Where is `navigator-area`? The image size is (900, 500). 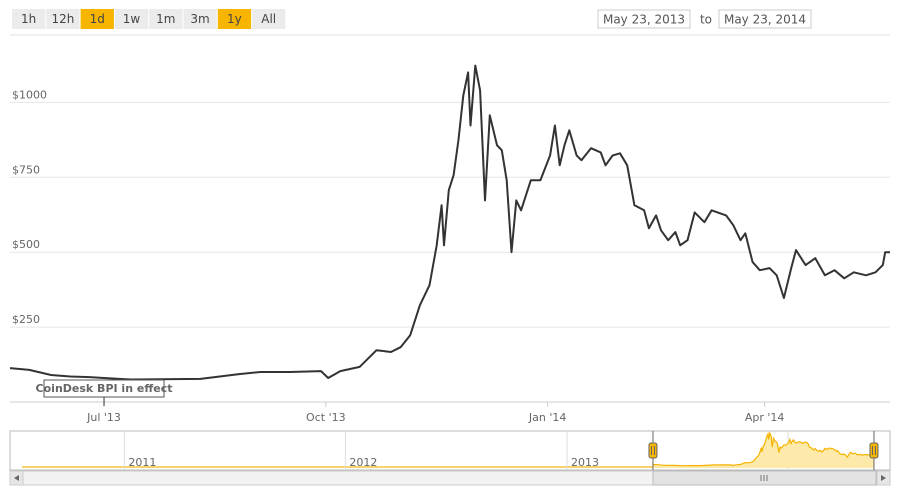 navigator-area is located at coordinates (763, 450).